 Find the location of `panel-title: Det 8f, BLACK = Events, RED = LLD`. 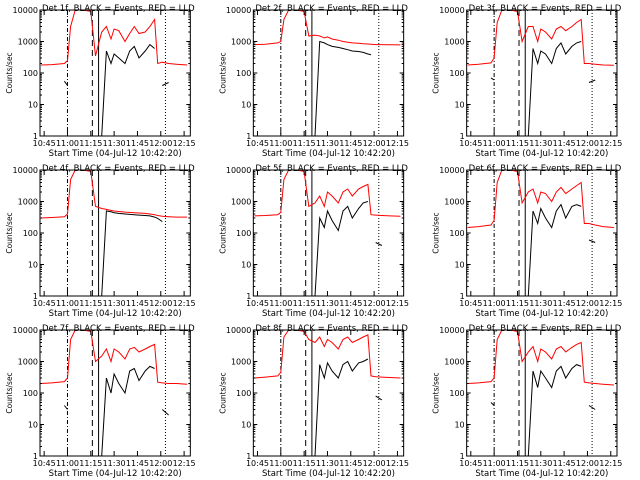

panel-title: Det 8f, BLACK = Events, RED = LLD is located at coordinates (331, 329).